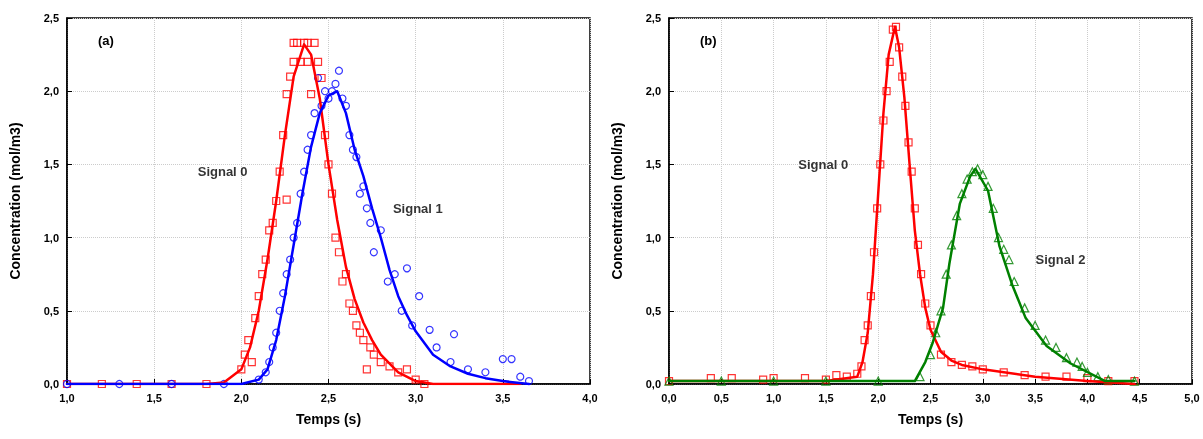 Image resolution: width=1203 pixels, height=439 pixels. What do you see at coordinates (668, 397) in the screenshot?
I see `x-tick-label: 0,0` at bounding box center [668, 397].